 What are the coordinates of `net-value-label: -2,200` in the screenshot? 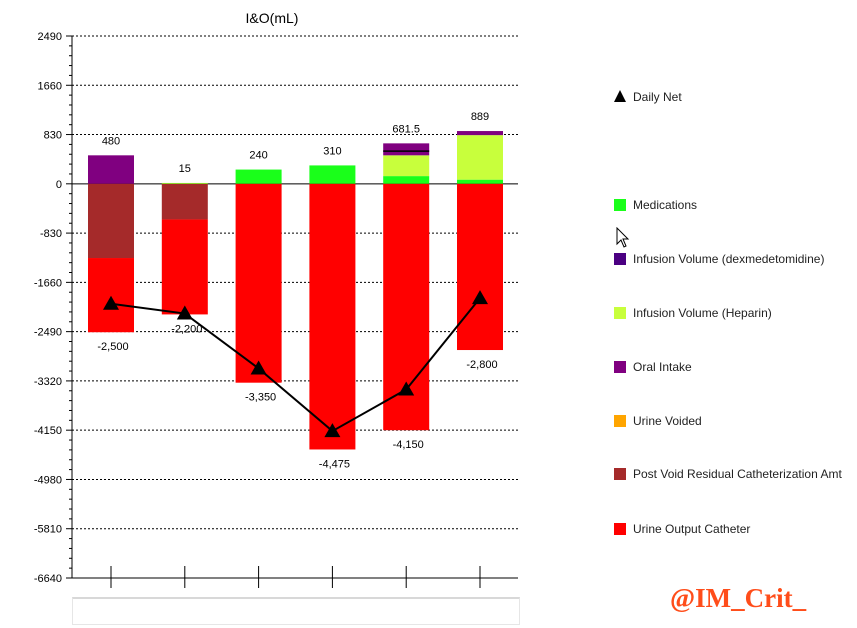 It's located at (186, 329).